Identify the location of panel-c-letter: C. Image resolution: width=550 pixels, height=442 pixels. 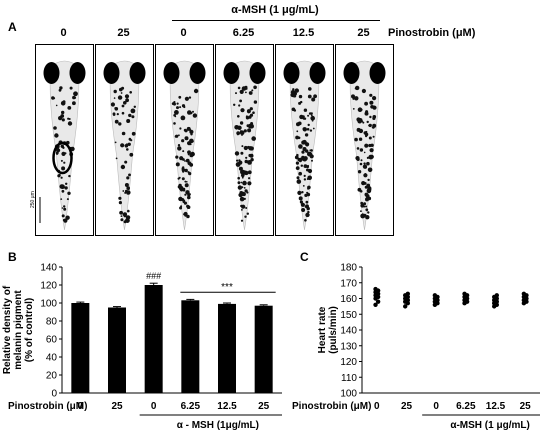
(304, 257).